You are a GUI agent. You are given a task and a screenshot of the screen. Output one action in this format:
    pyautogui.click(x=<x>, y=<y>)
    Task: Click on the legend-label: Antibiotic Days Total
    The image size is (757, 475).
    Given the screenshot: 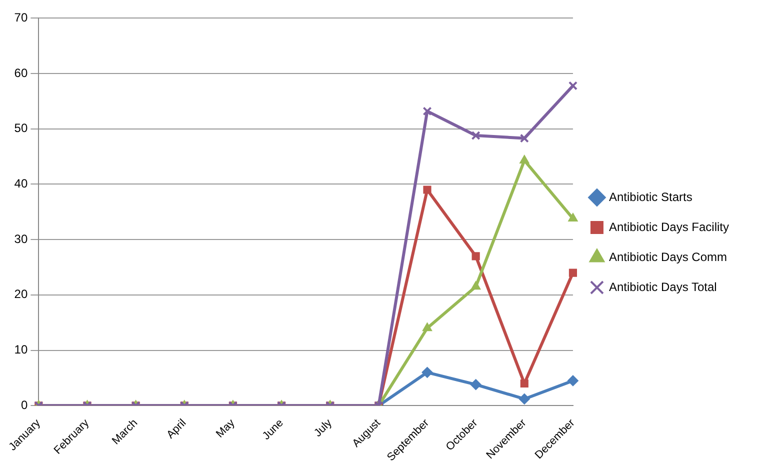 What is the action you would take?
    pyautogui.click(x=662, y=287)
    